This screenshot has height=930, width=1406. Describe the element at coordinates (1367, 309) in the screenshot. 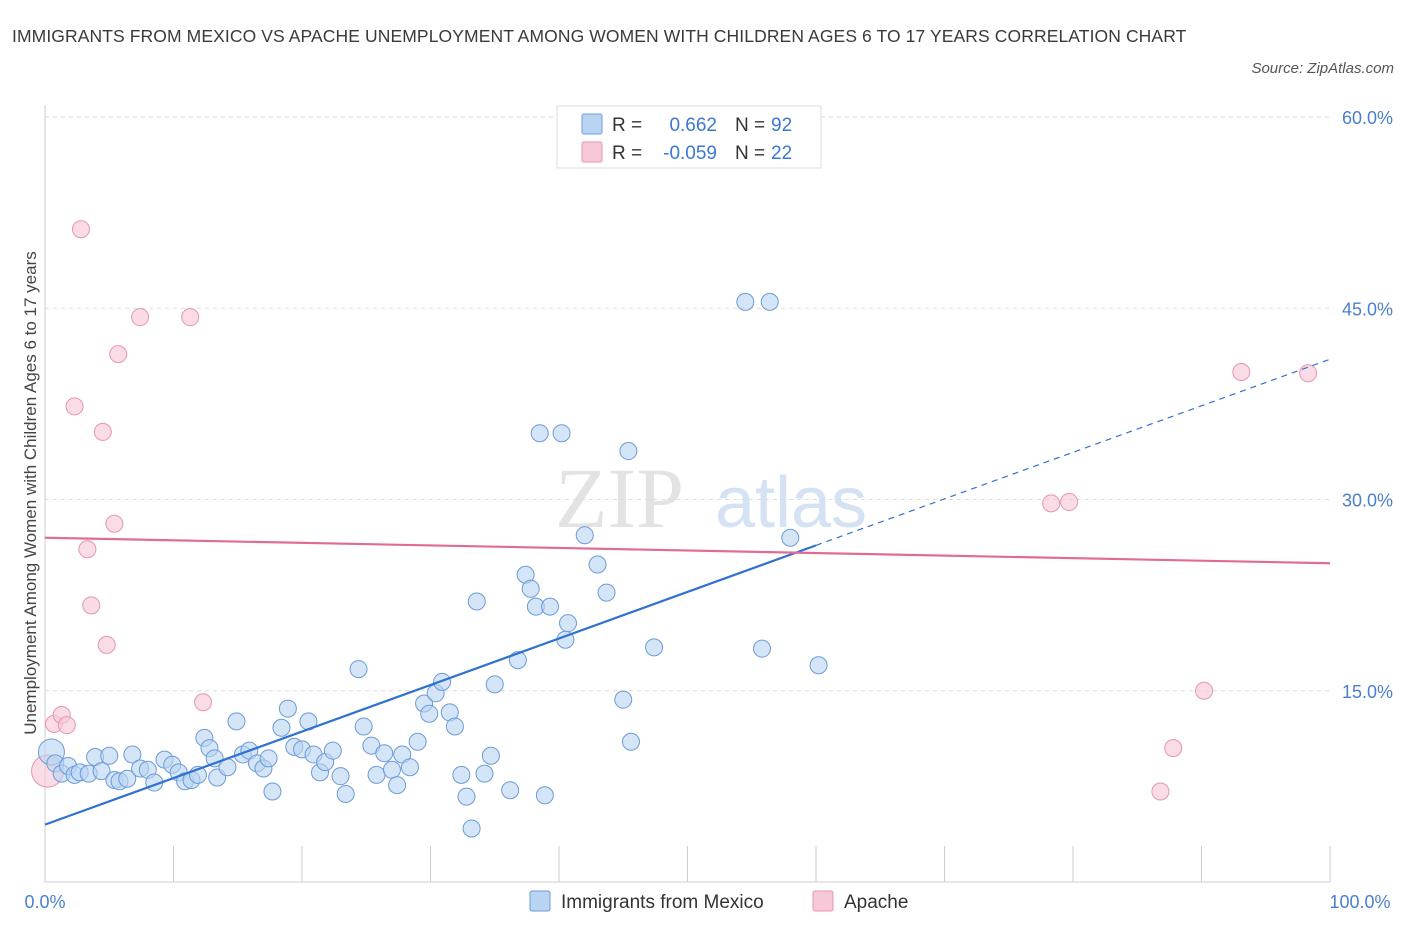

I see `y-tick-label-45: 45.0%` at that location.